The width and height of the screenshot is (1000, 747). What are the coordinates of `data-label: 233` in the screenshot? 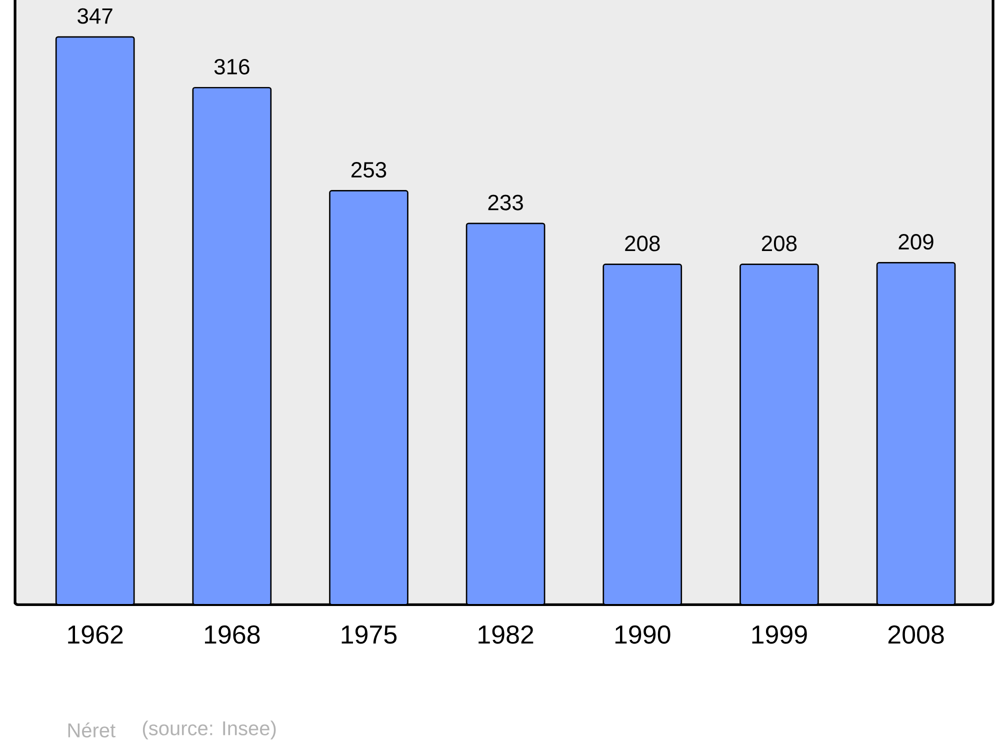 It's located at (505, 202).